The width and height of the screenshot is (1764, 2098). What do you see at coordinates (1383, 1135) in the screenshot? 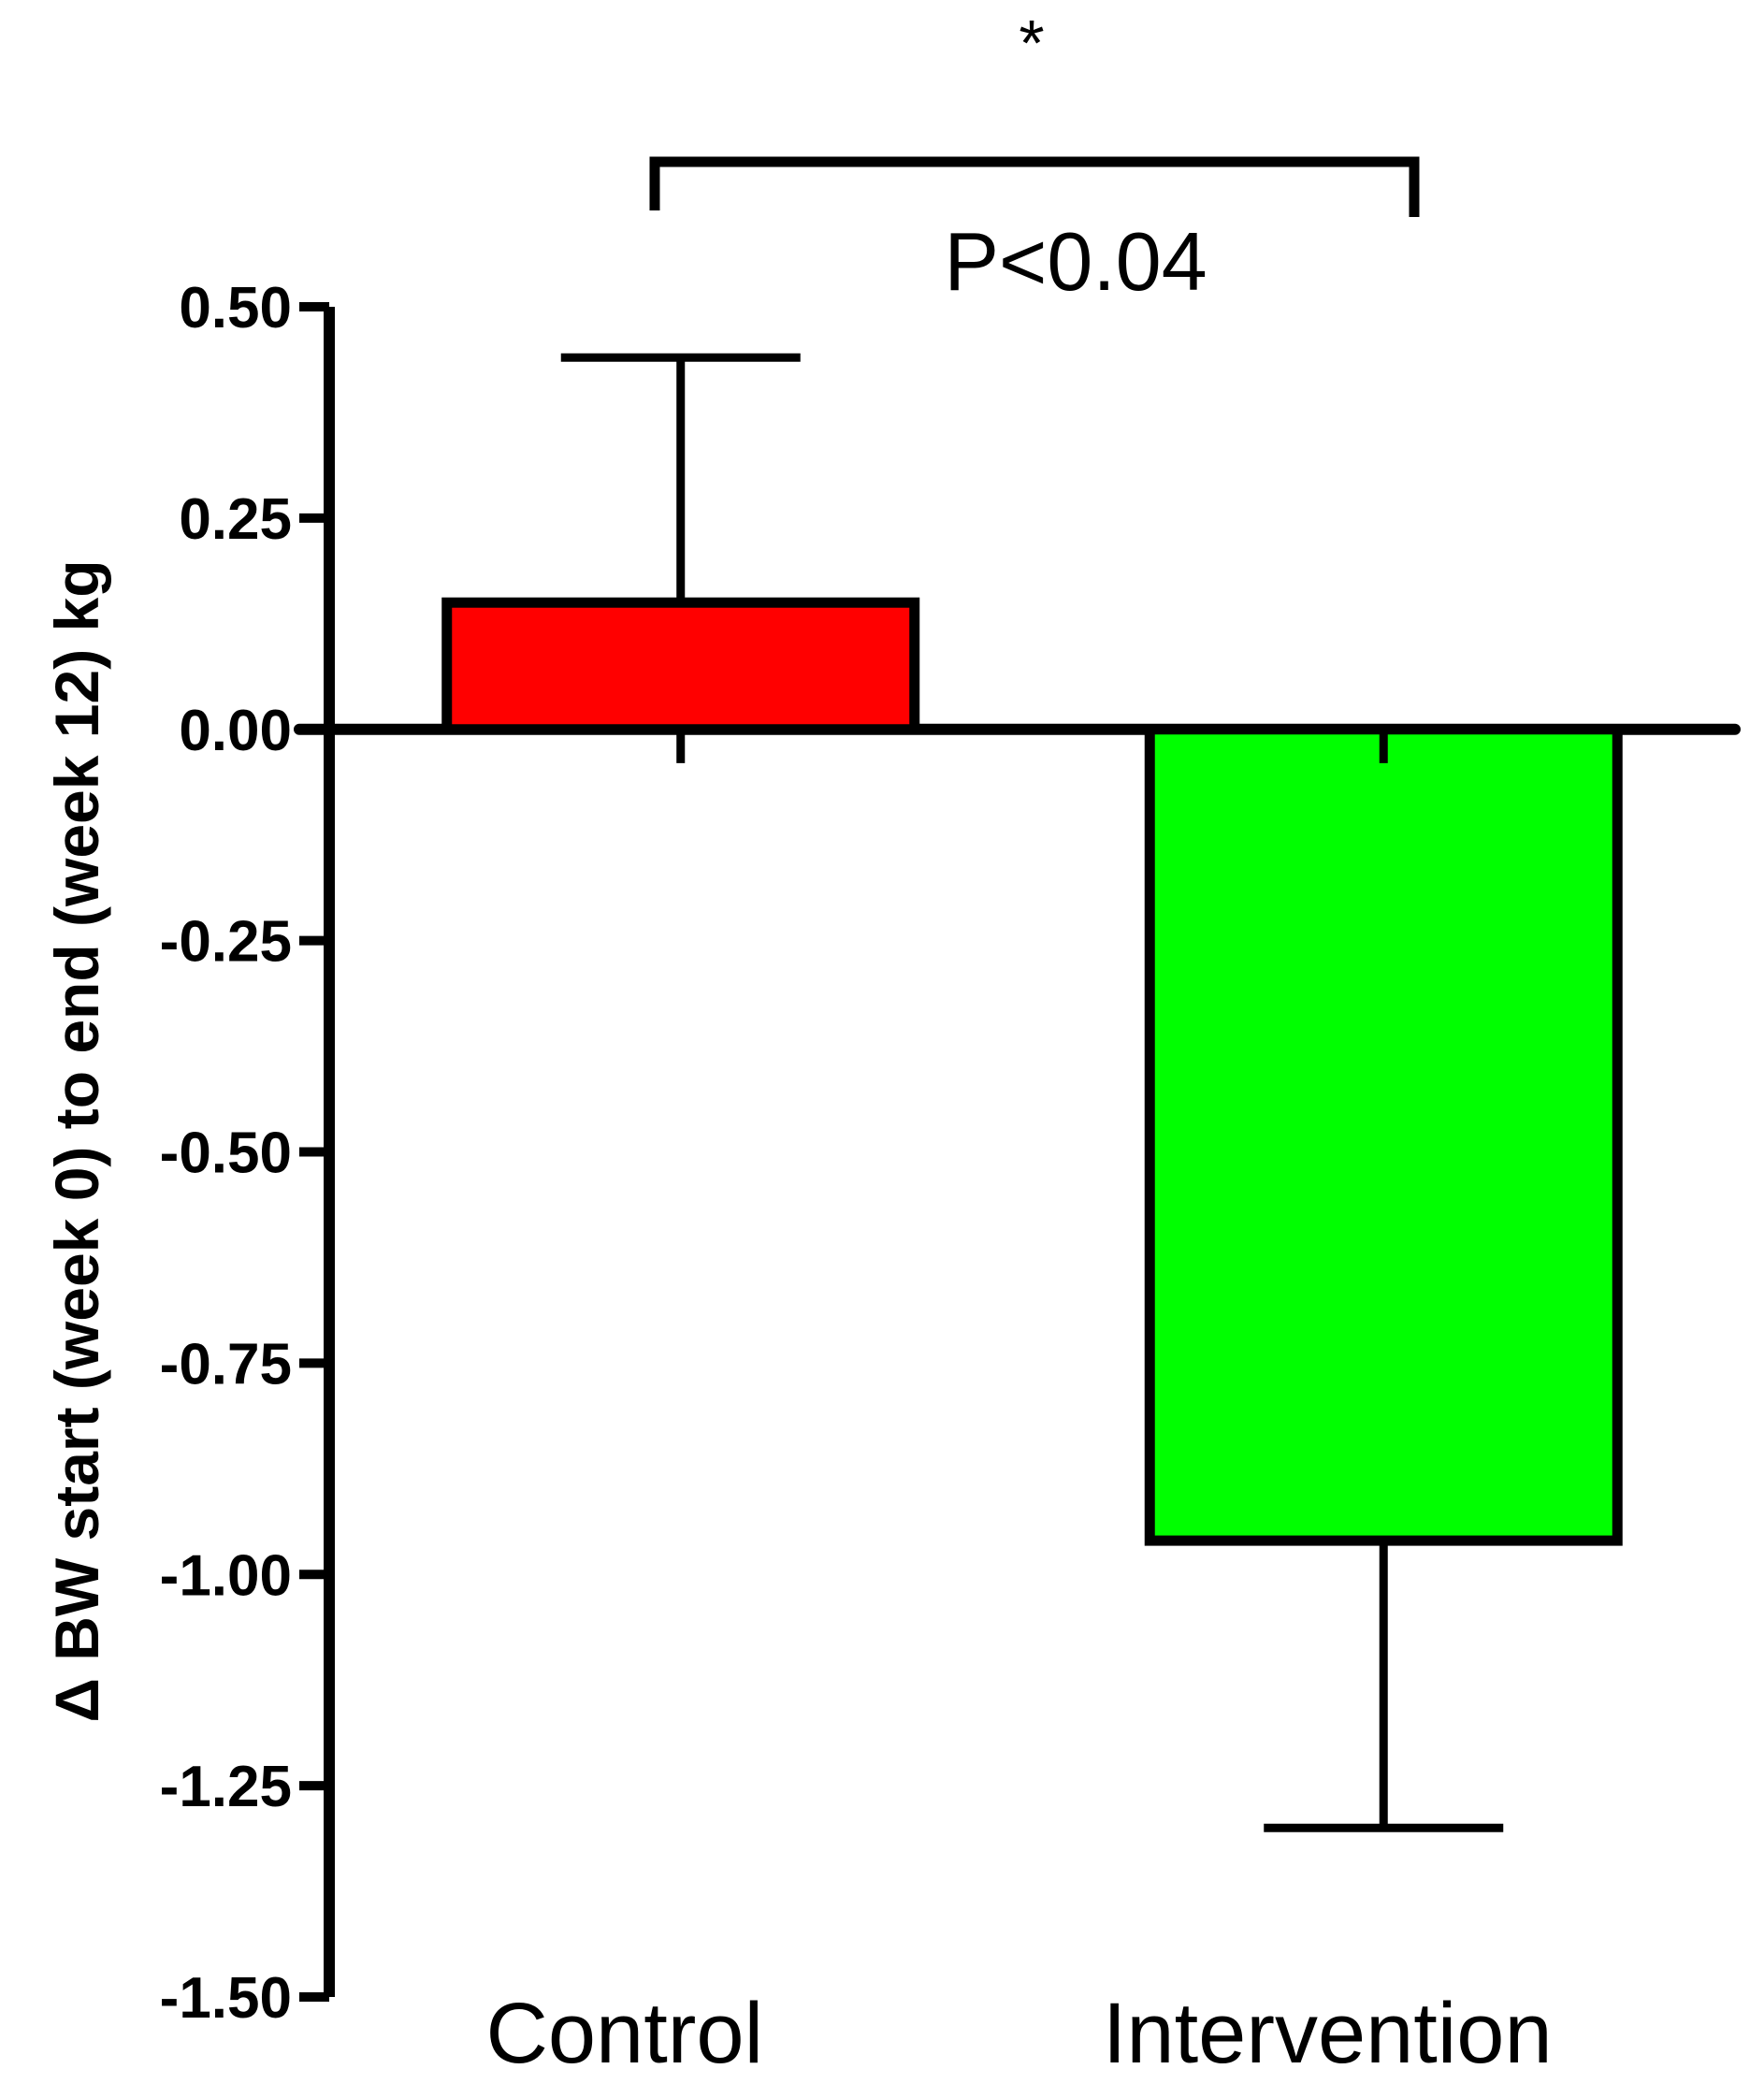
I see `bar-intervention` at bounding box center [1383, 1135].